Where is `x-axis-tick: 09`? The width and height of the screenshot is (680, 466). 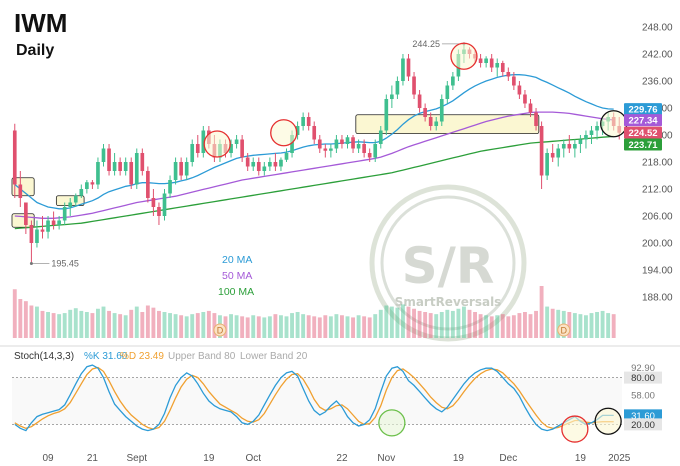 x-axis-tick: 09 is located at coordinates (48, 458).